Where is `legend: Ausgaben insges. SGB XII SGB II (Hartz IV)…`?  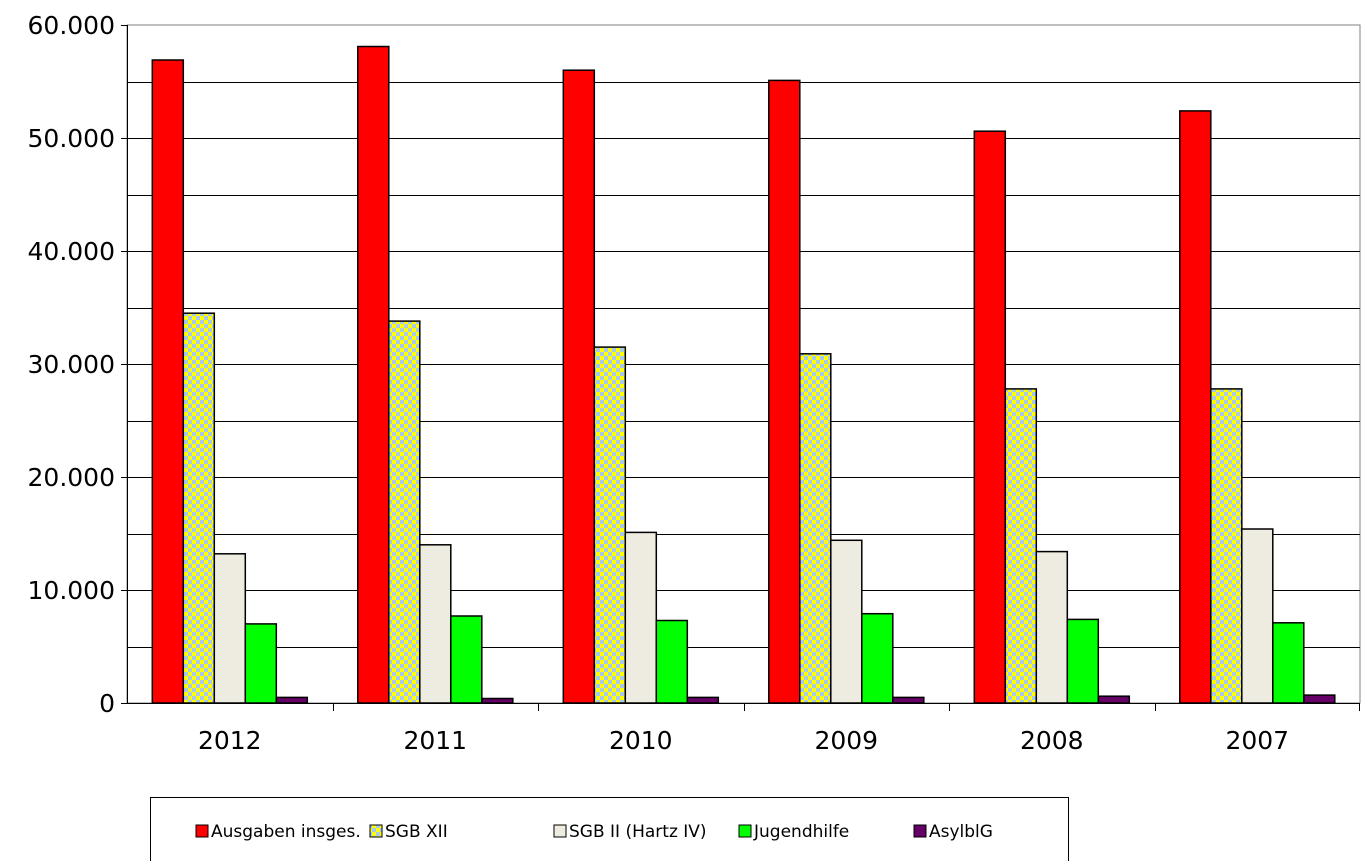
legend: Ausgaben insges. SGB XII SGB II (Hartz IV)… is located at coordinates (609, 829).